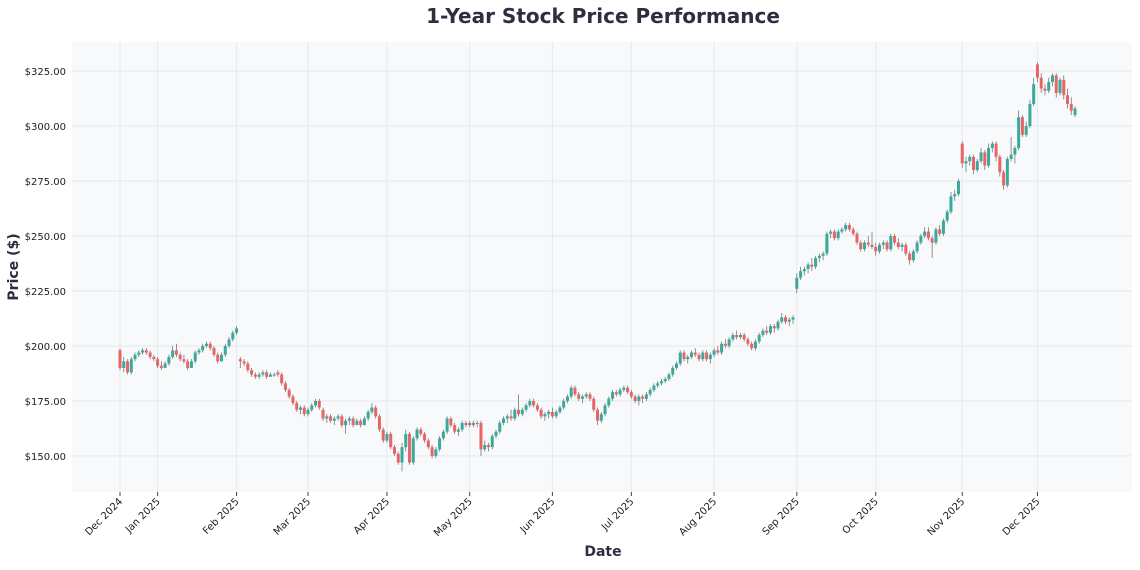 This screenshot has width=1140, height=570. What do you see at coordinates (781, 516) in the screenshot?
I see `x-tick-label: Sep 2025` at bounding box center [781, 516].